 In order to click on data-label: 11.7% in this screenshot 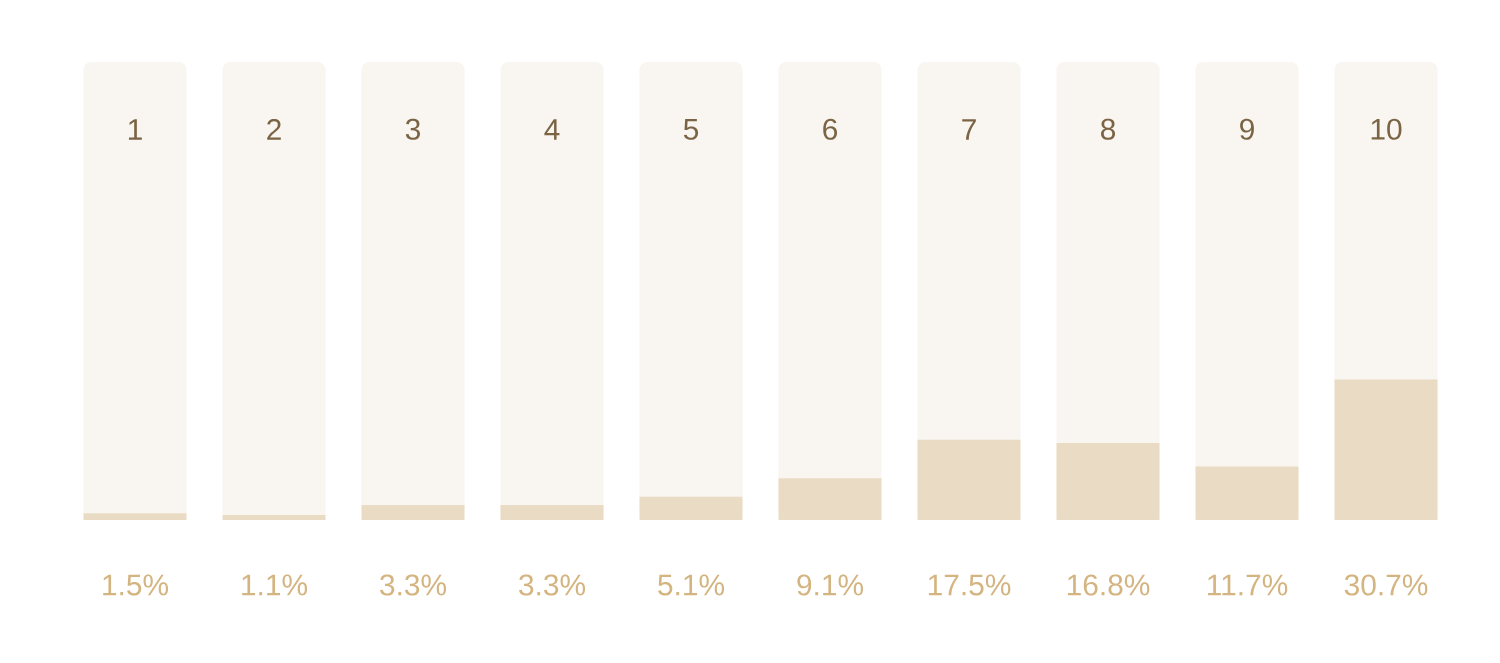, I will do `click(1248, 585)`.